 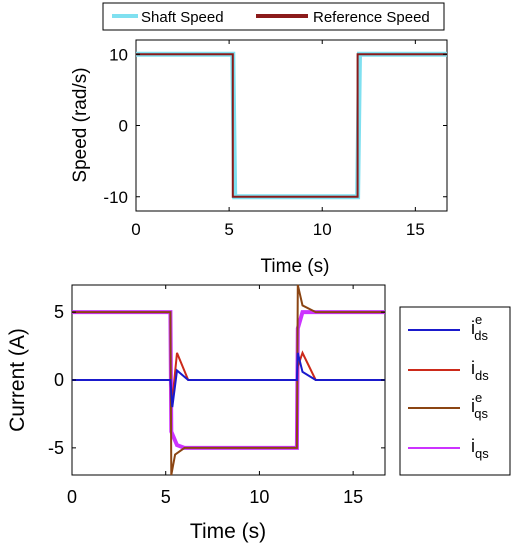 What do you see at coordinates (295, 266) in the screenshot?
I see `top-xlabel: Time (s)` at bounding box center [295, 266].